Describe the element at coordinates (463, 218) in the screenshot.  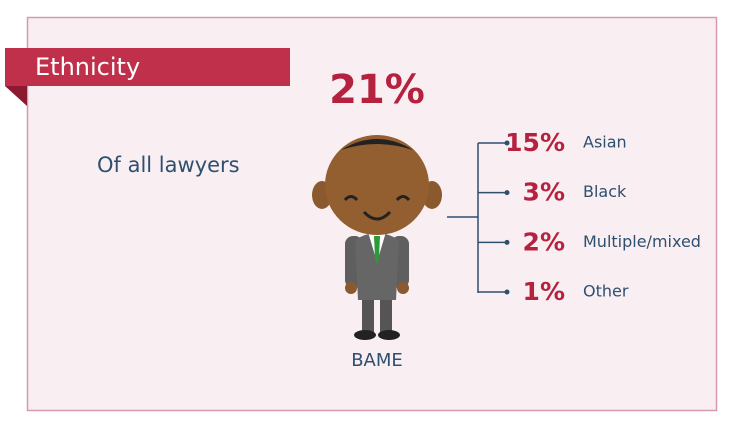
I see `bracket` at that location.